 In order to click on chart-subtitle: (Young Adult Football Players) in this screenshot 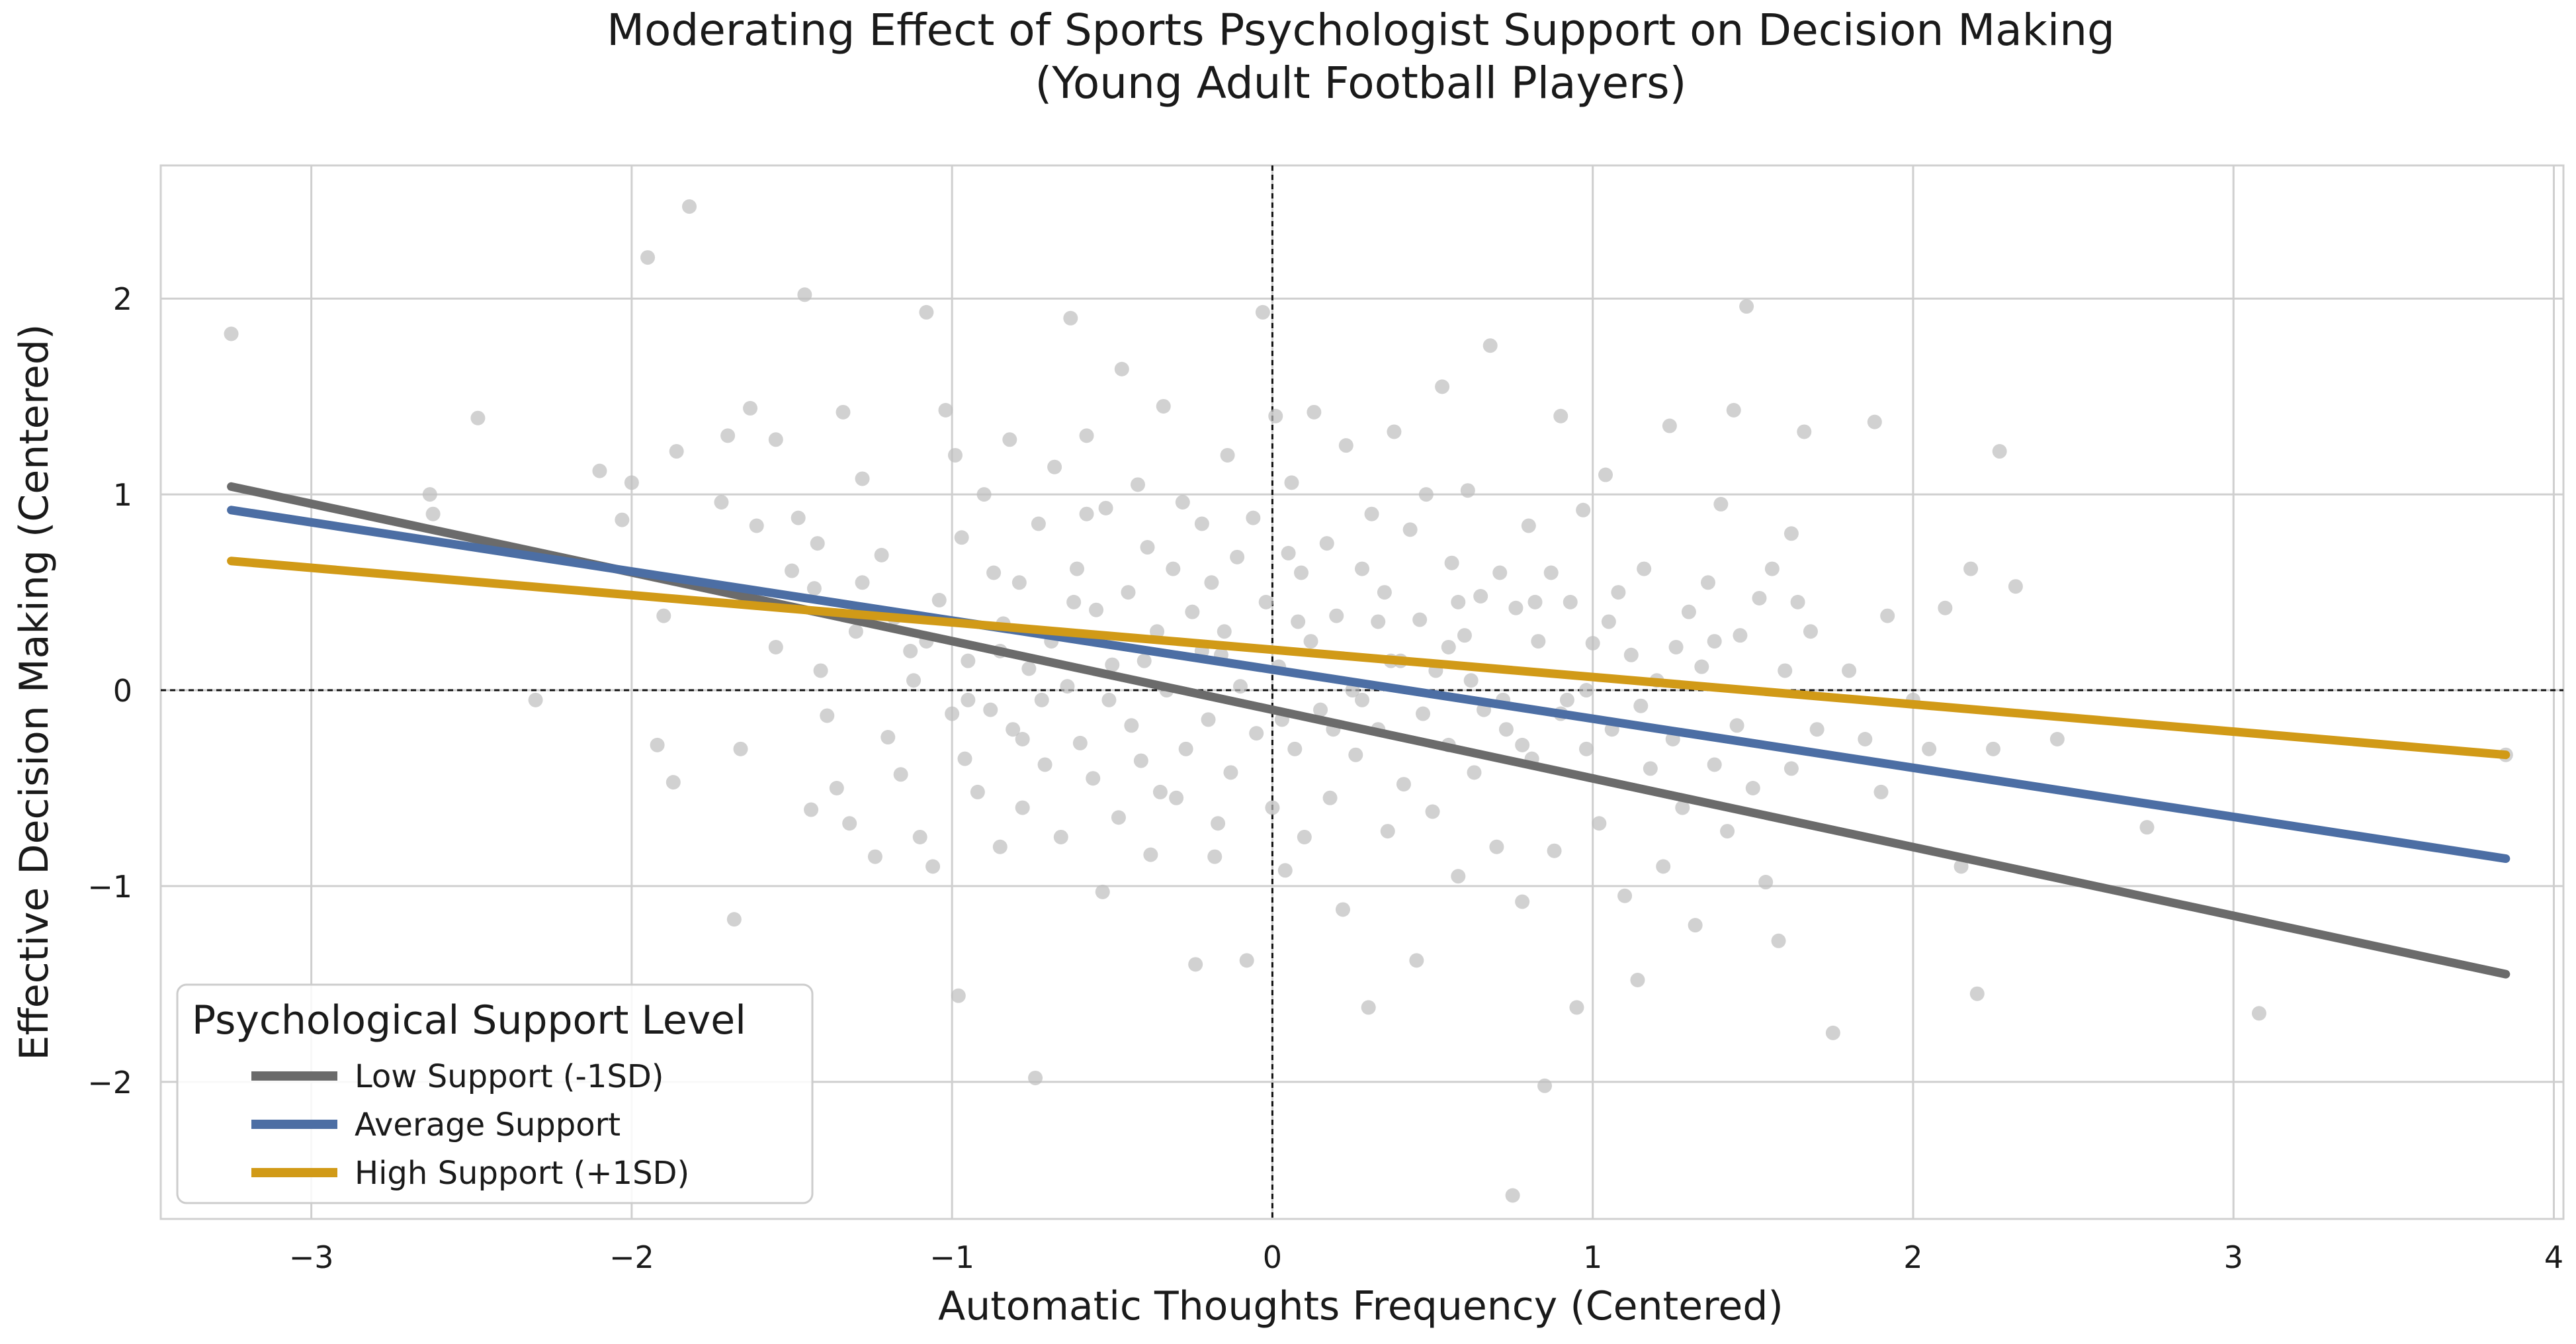, I will do `click(1361, 83)`.